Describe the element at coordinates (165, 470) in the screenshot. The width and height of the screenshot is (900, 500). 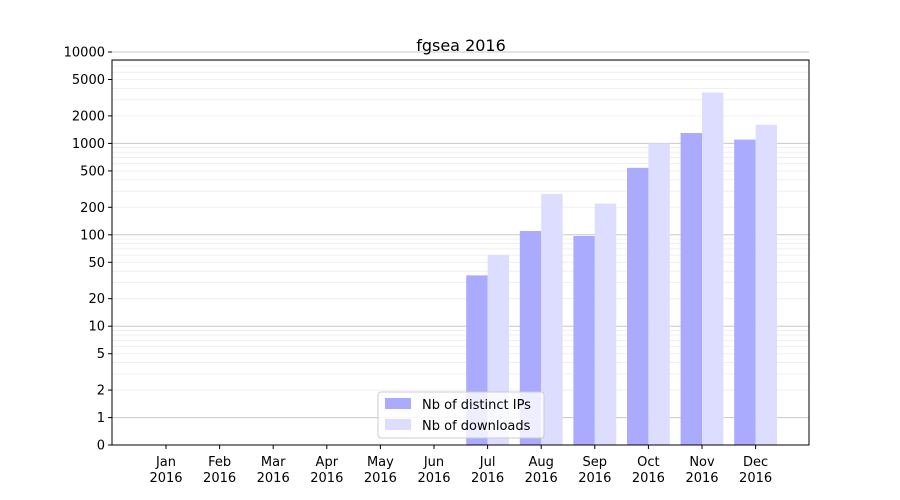
I see `x-tick-label: Jan 2016` at that location.